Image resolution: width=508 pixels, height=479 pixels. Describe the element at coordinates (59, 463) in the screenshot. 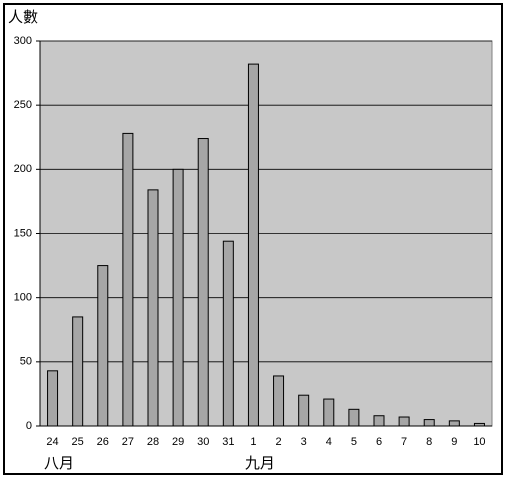

I see `x-group-label: 八月` at that location.